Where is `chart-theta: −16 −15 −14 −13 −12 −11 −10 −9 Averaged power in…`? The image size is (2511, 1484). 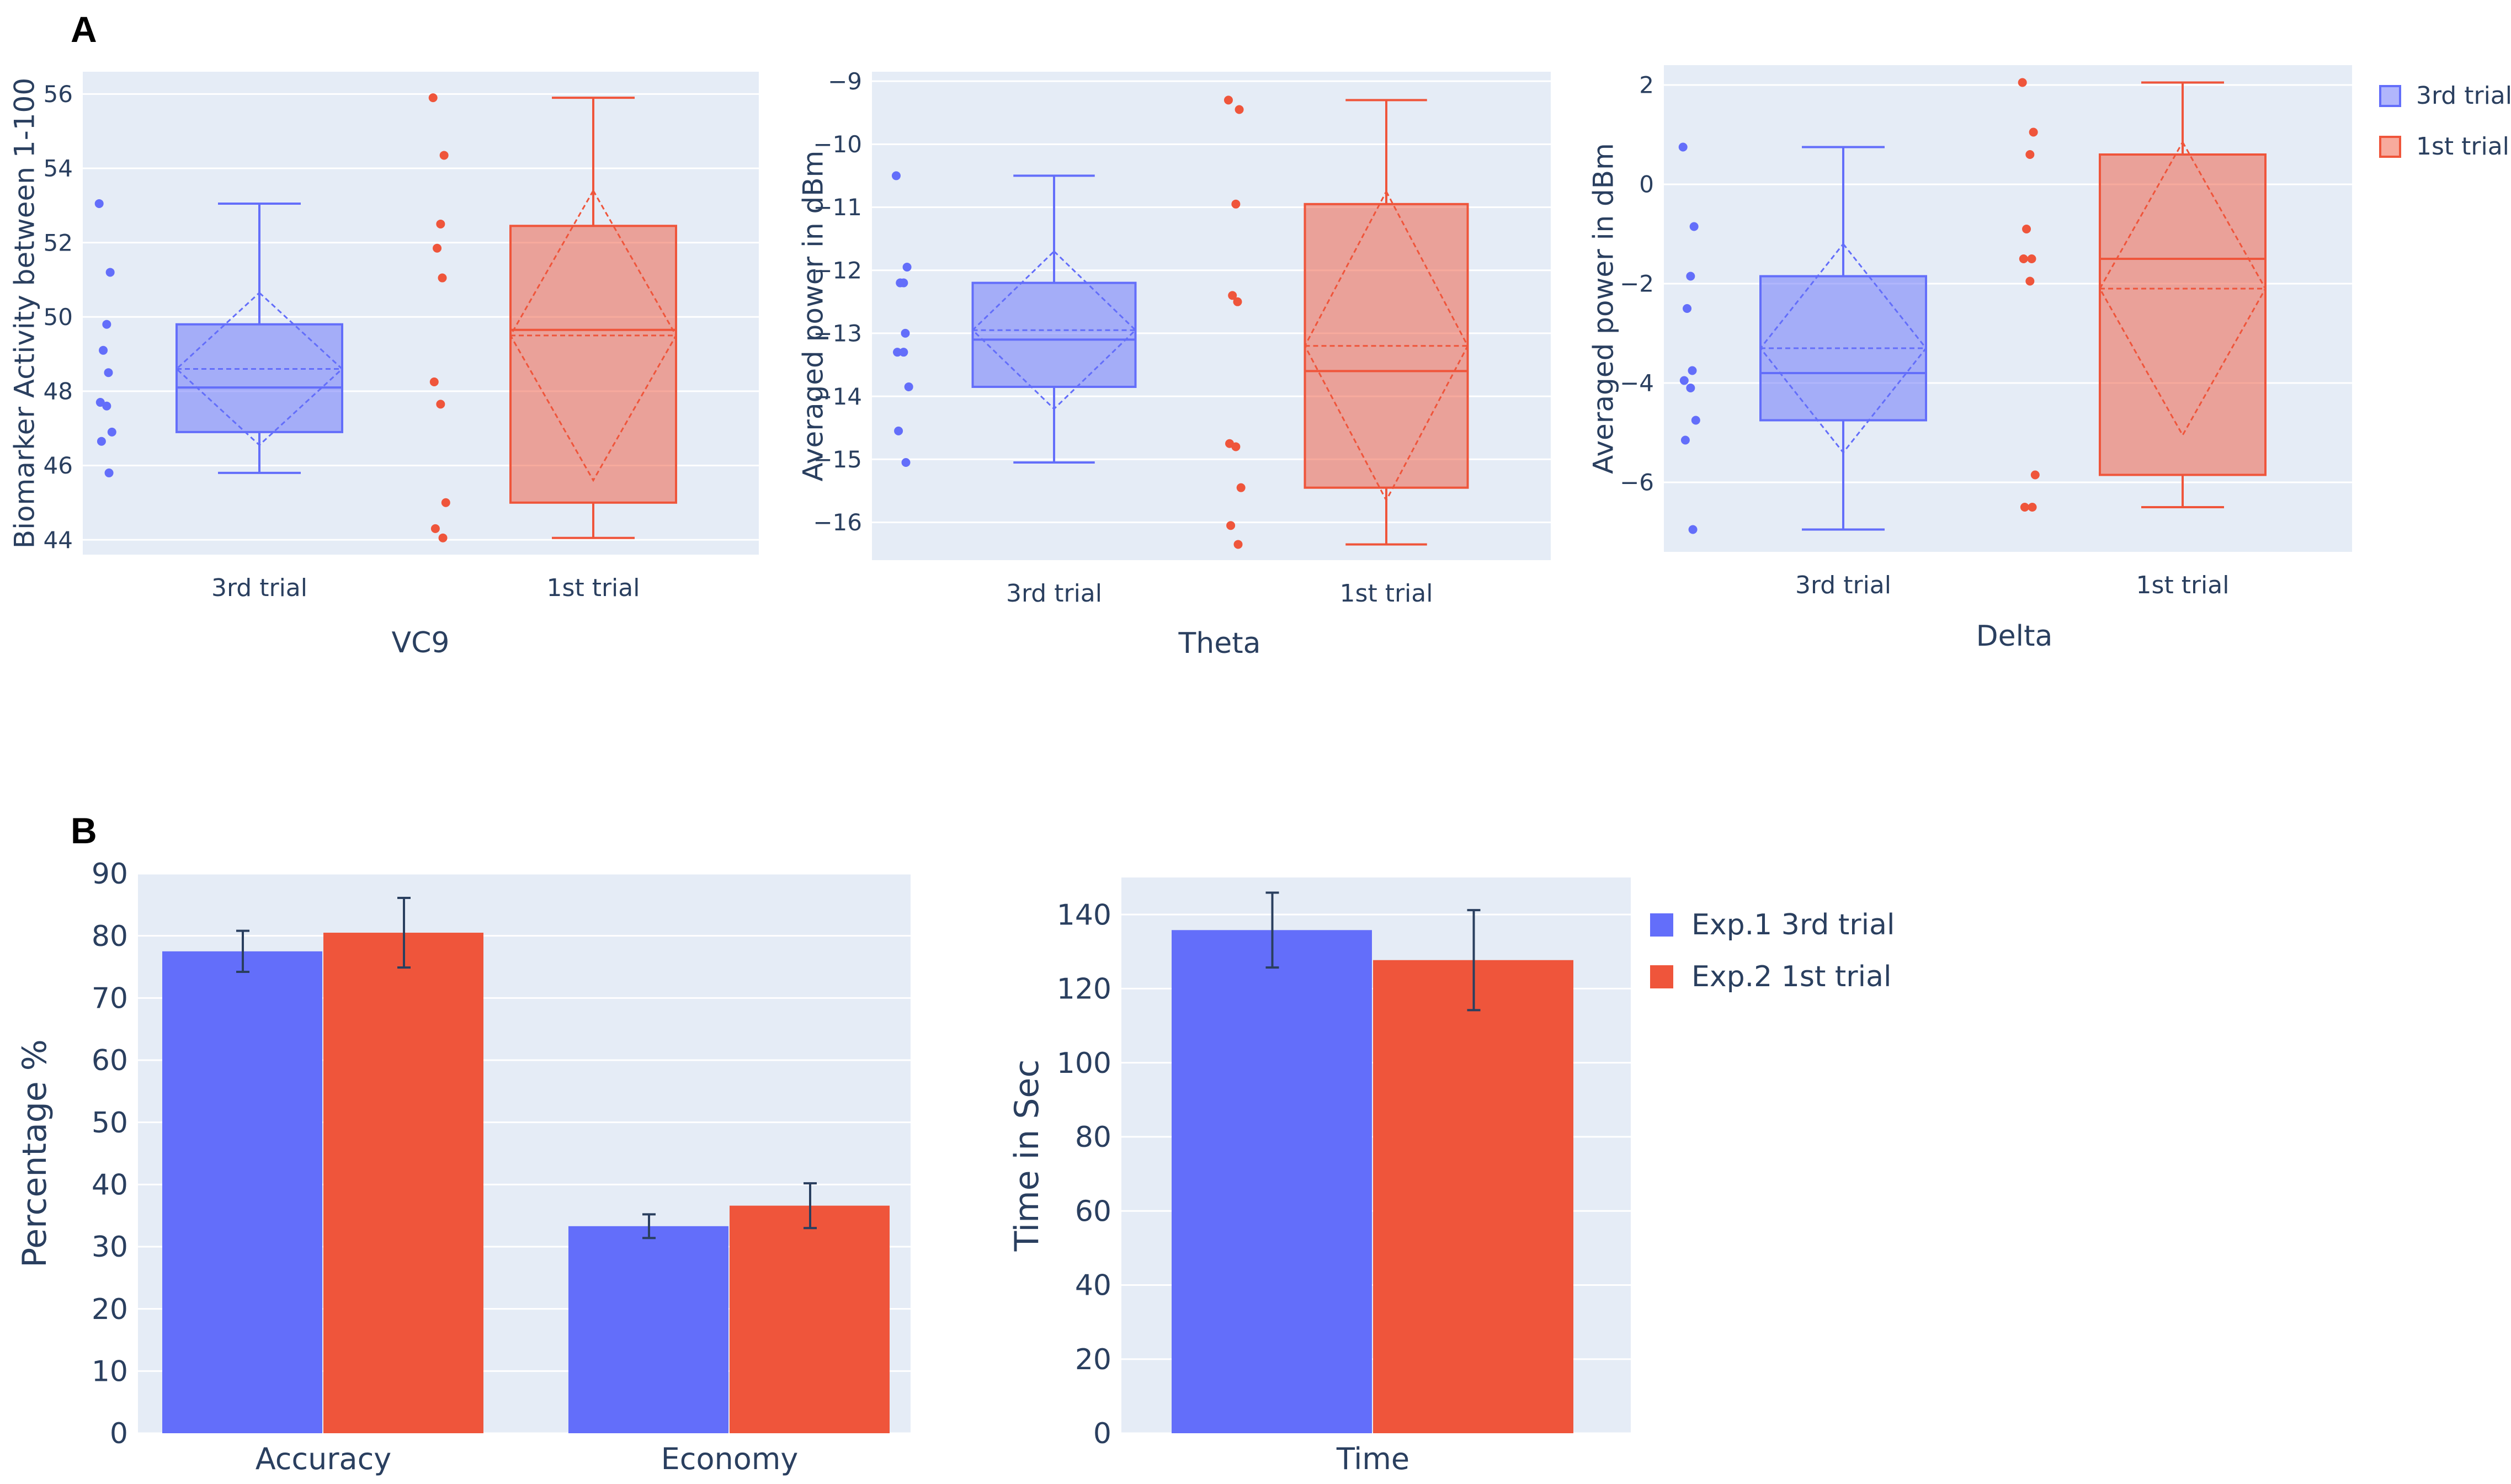
chart-theta: −16 −15 −14 −13 −12 −11 −10 −9 Averaged power in… is located at coordinates (1174, 364).